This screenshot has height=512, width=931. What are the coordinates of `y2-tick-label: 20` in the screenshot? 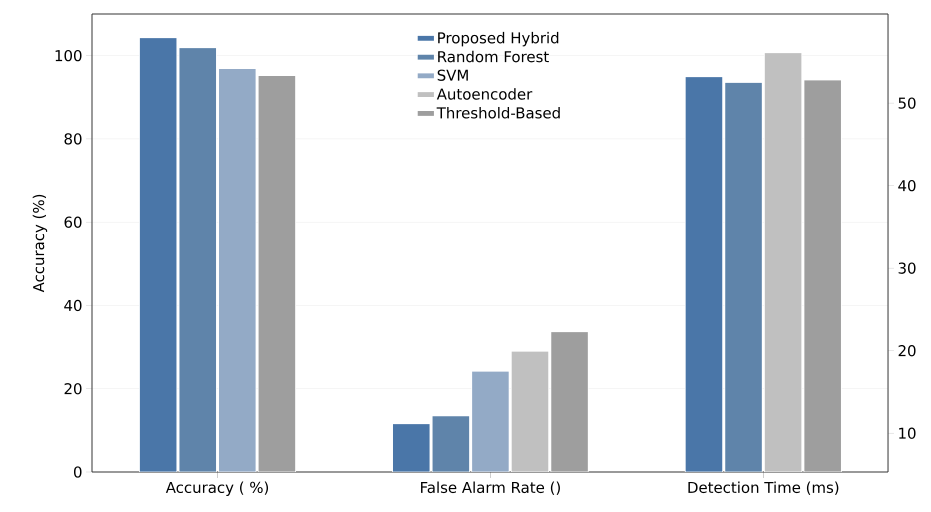 It's located at (907, 350).